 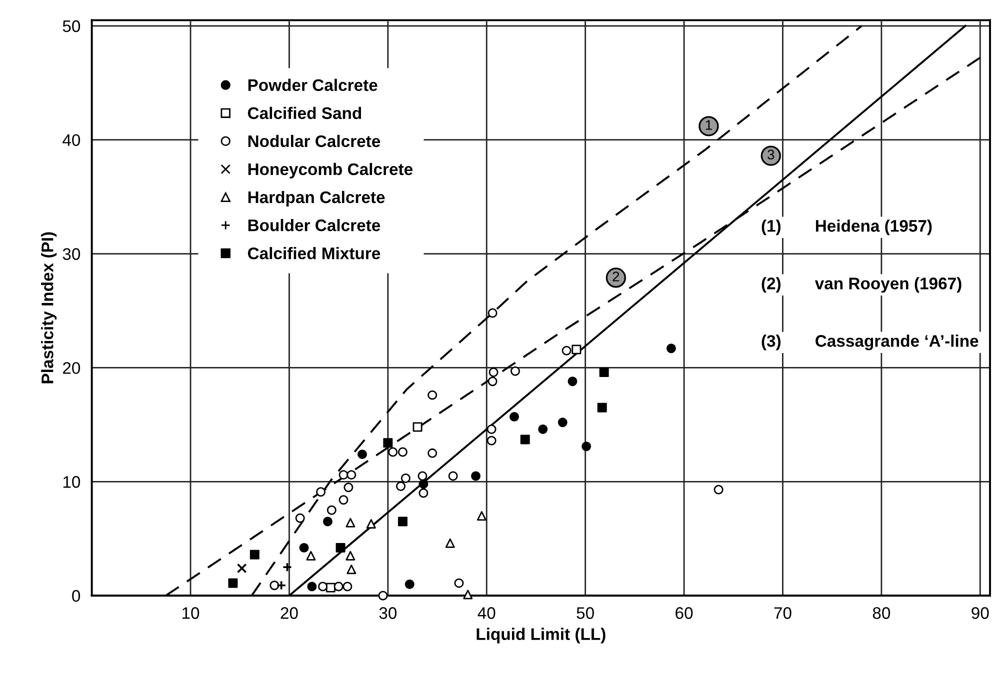 What do you see at coordinates (71, 140) in the screenshot?
I see `y-tick-label: 40` at bounding box center [71, 140].